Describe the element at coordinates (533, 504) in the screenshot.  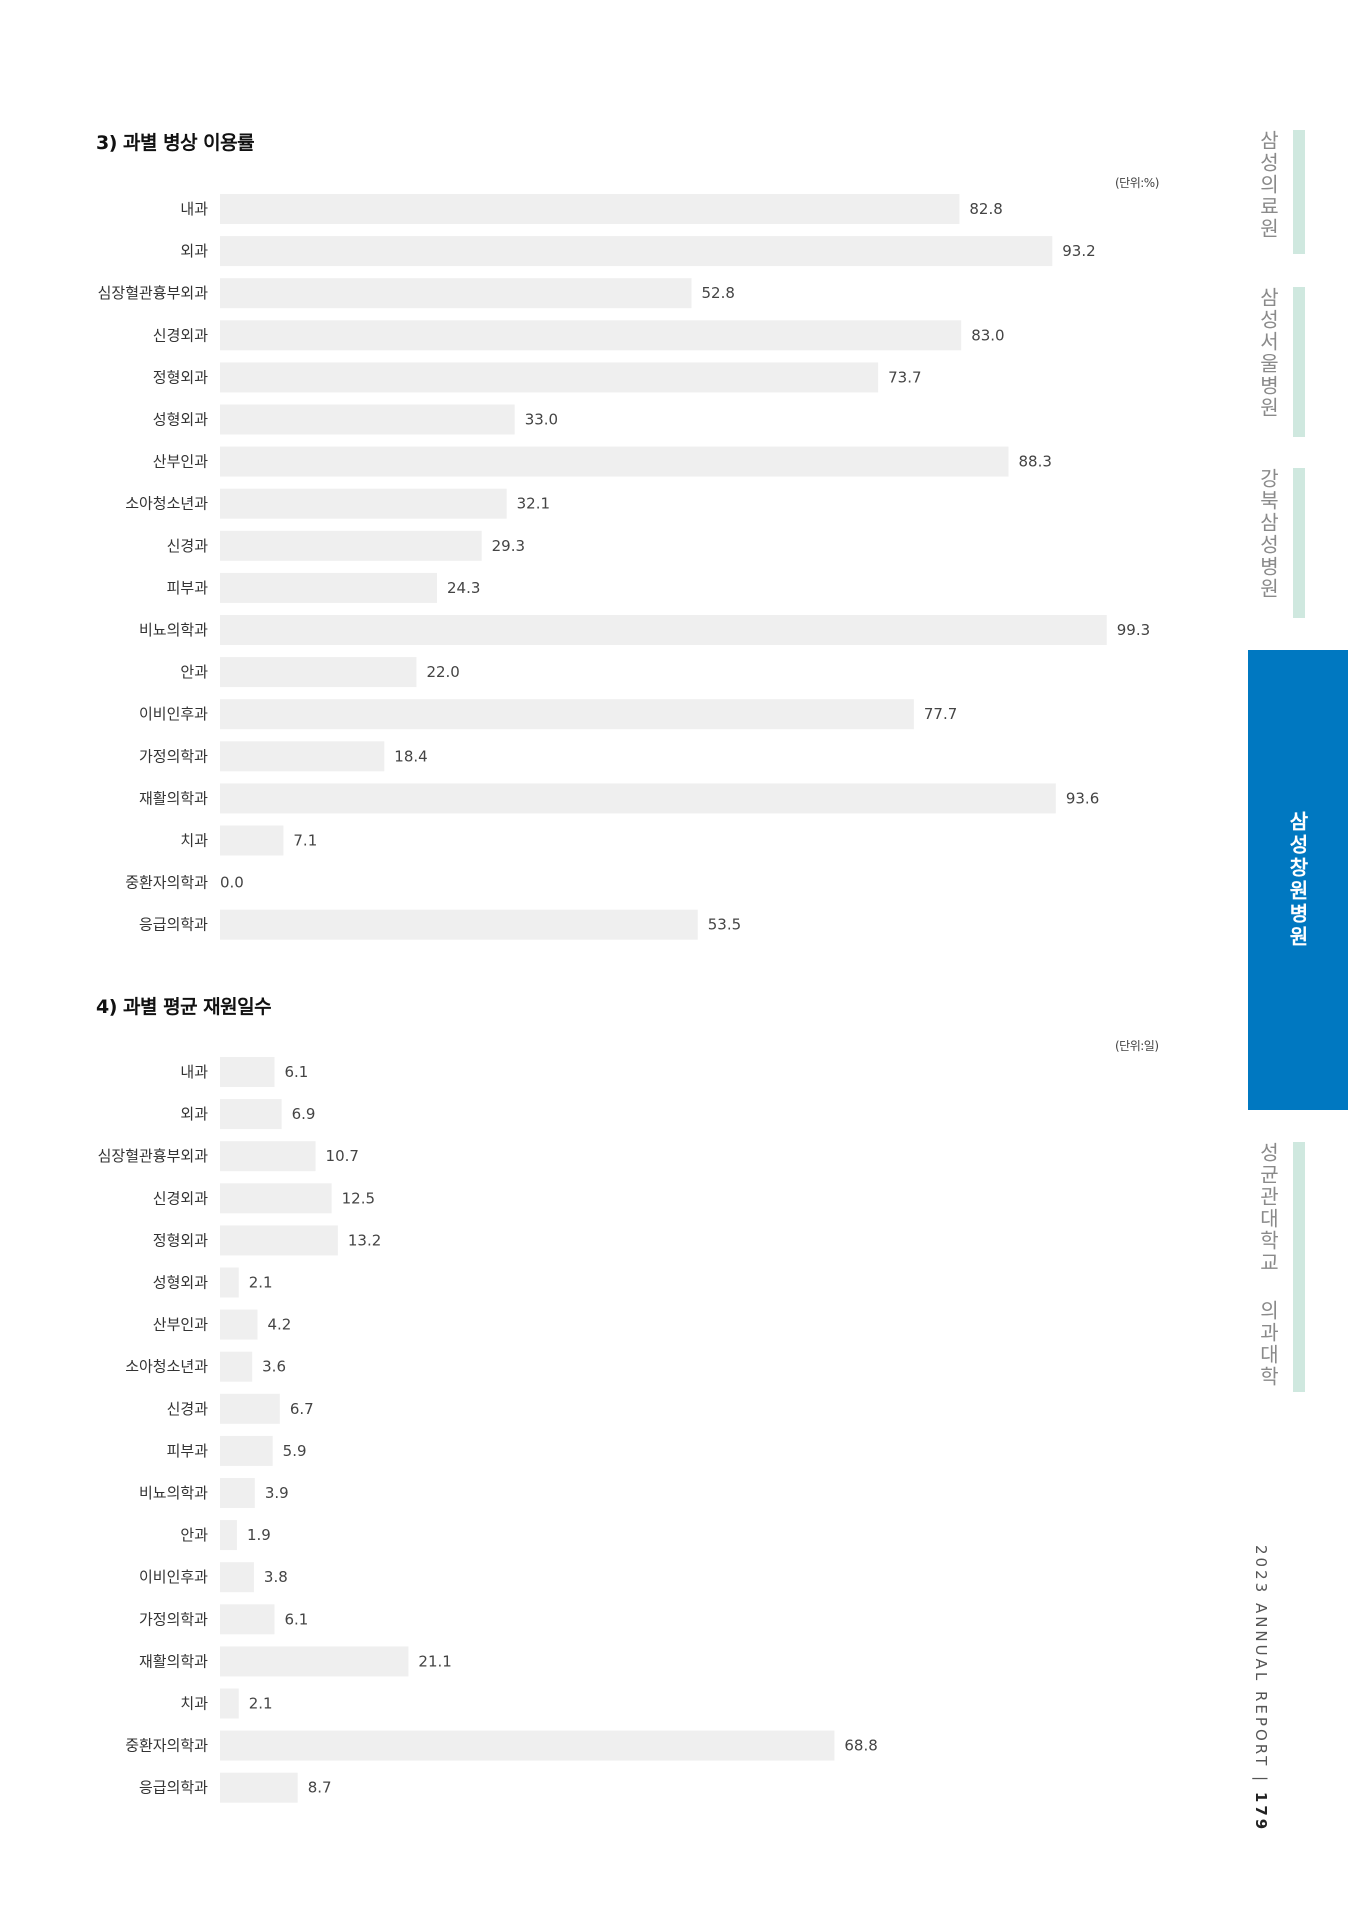
I see `value-label: 32.1` at that location.